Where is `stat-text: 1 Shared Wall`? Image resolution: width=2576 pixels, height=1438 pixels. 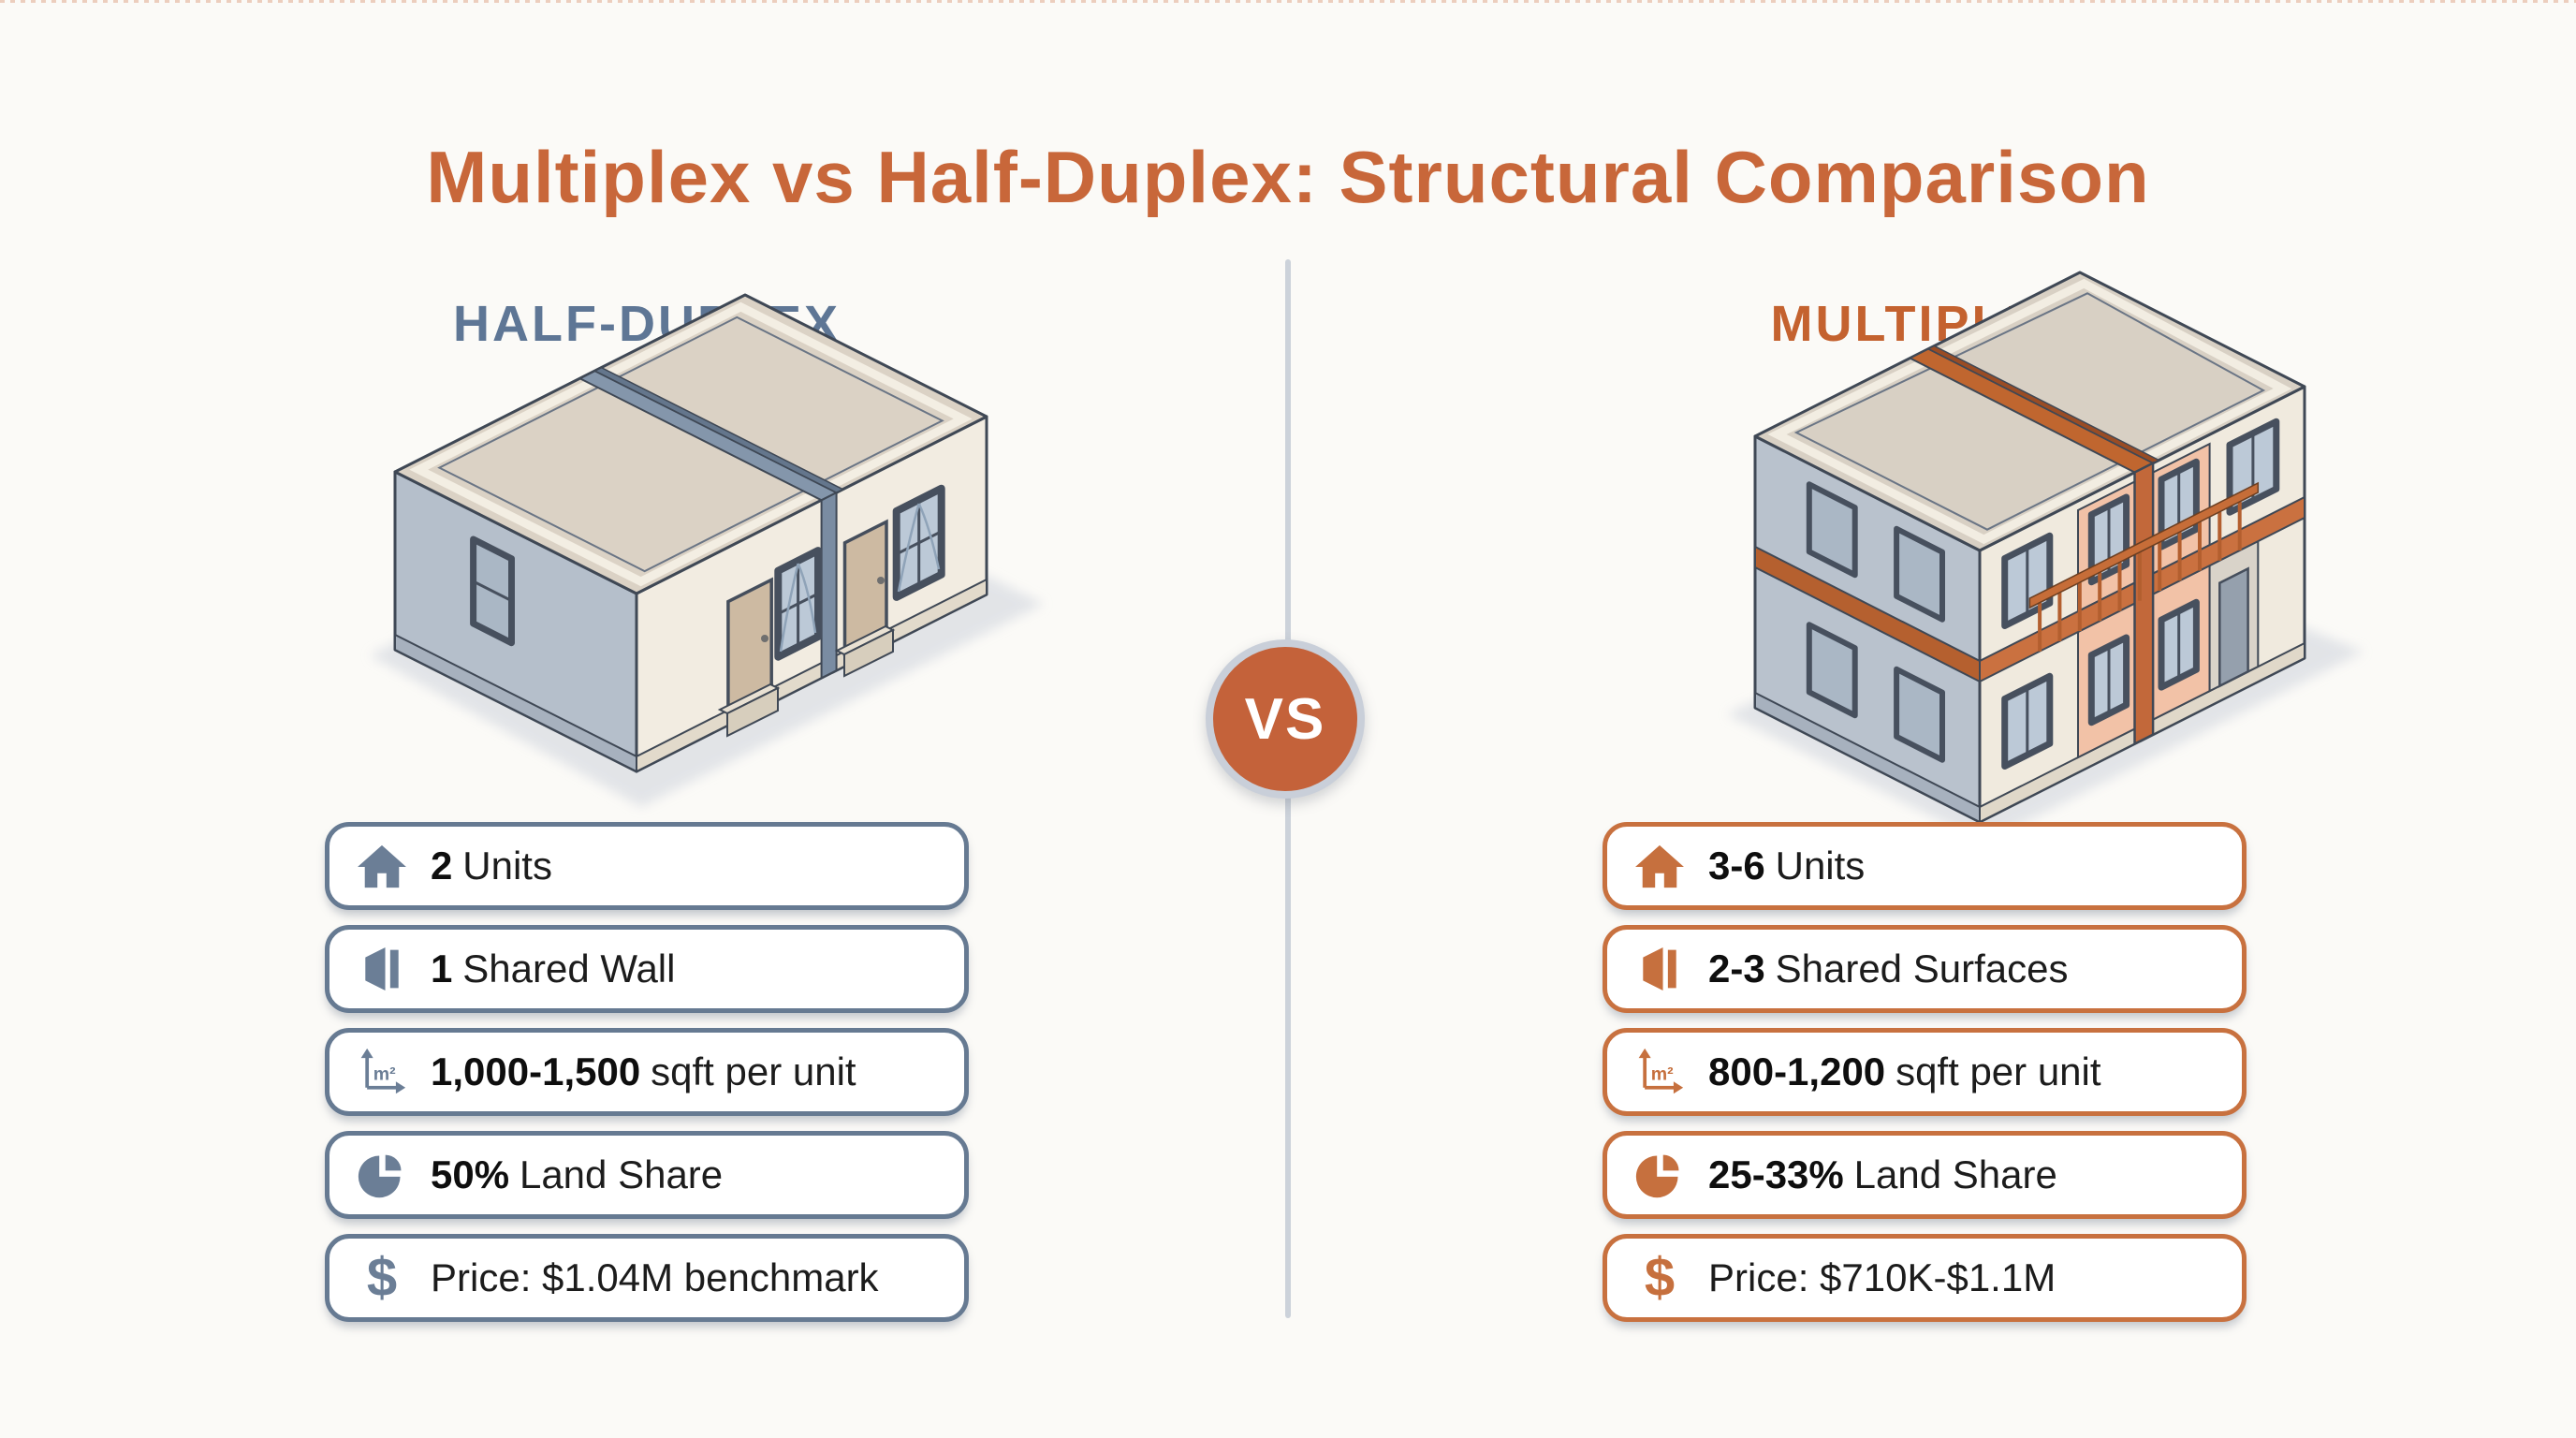 stat-text: 1 Shared Wall is located at coordinates (553, 968).